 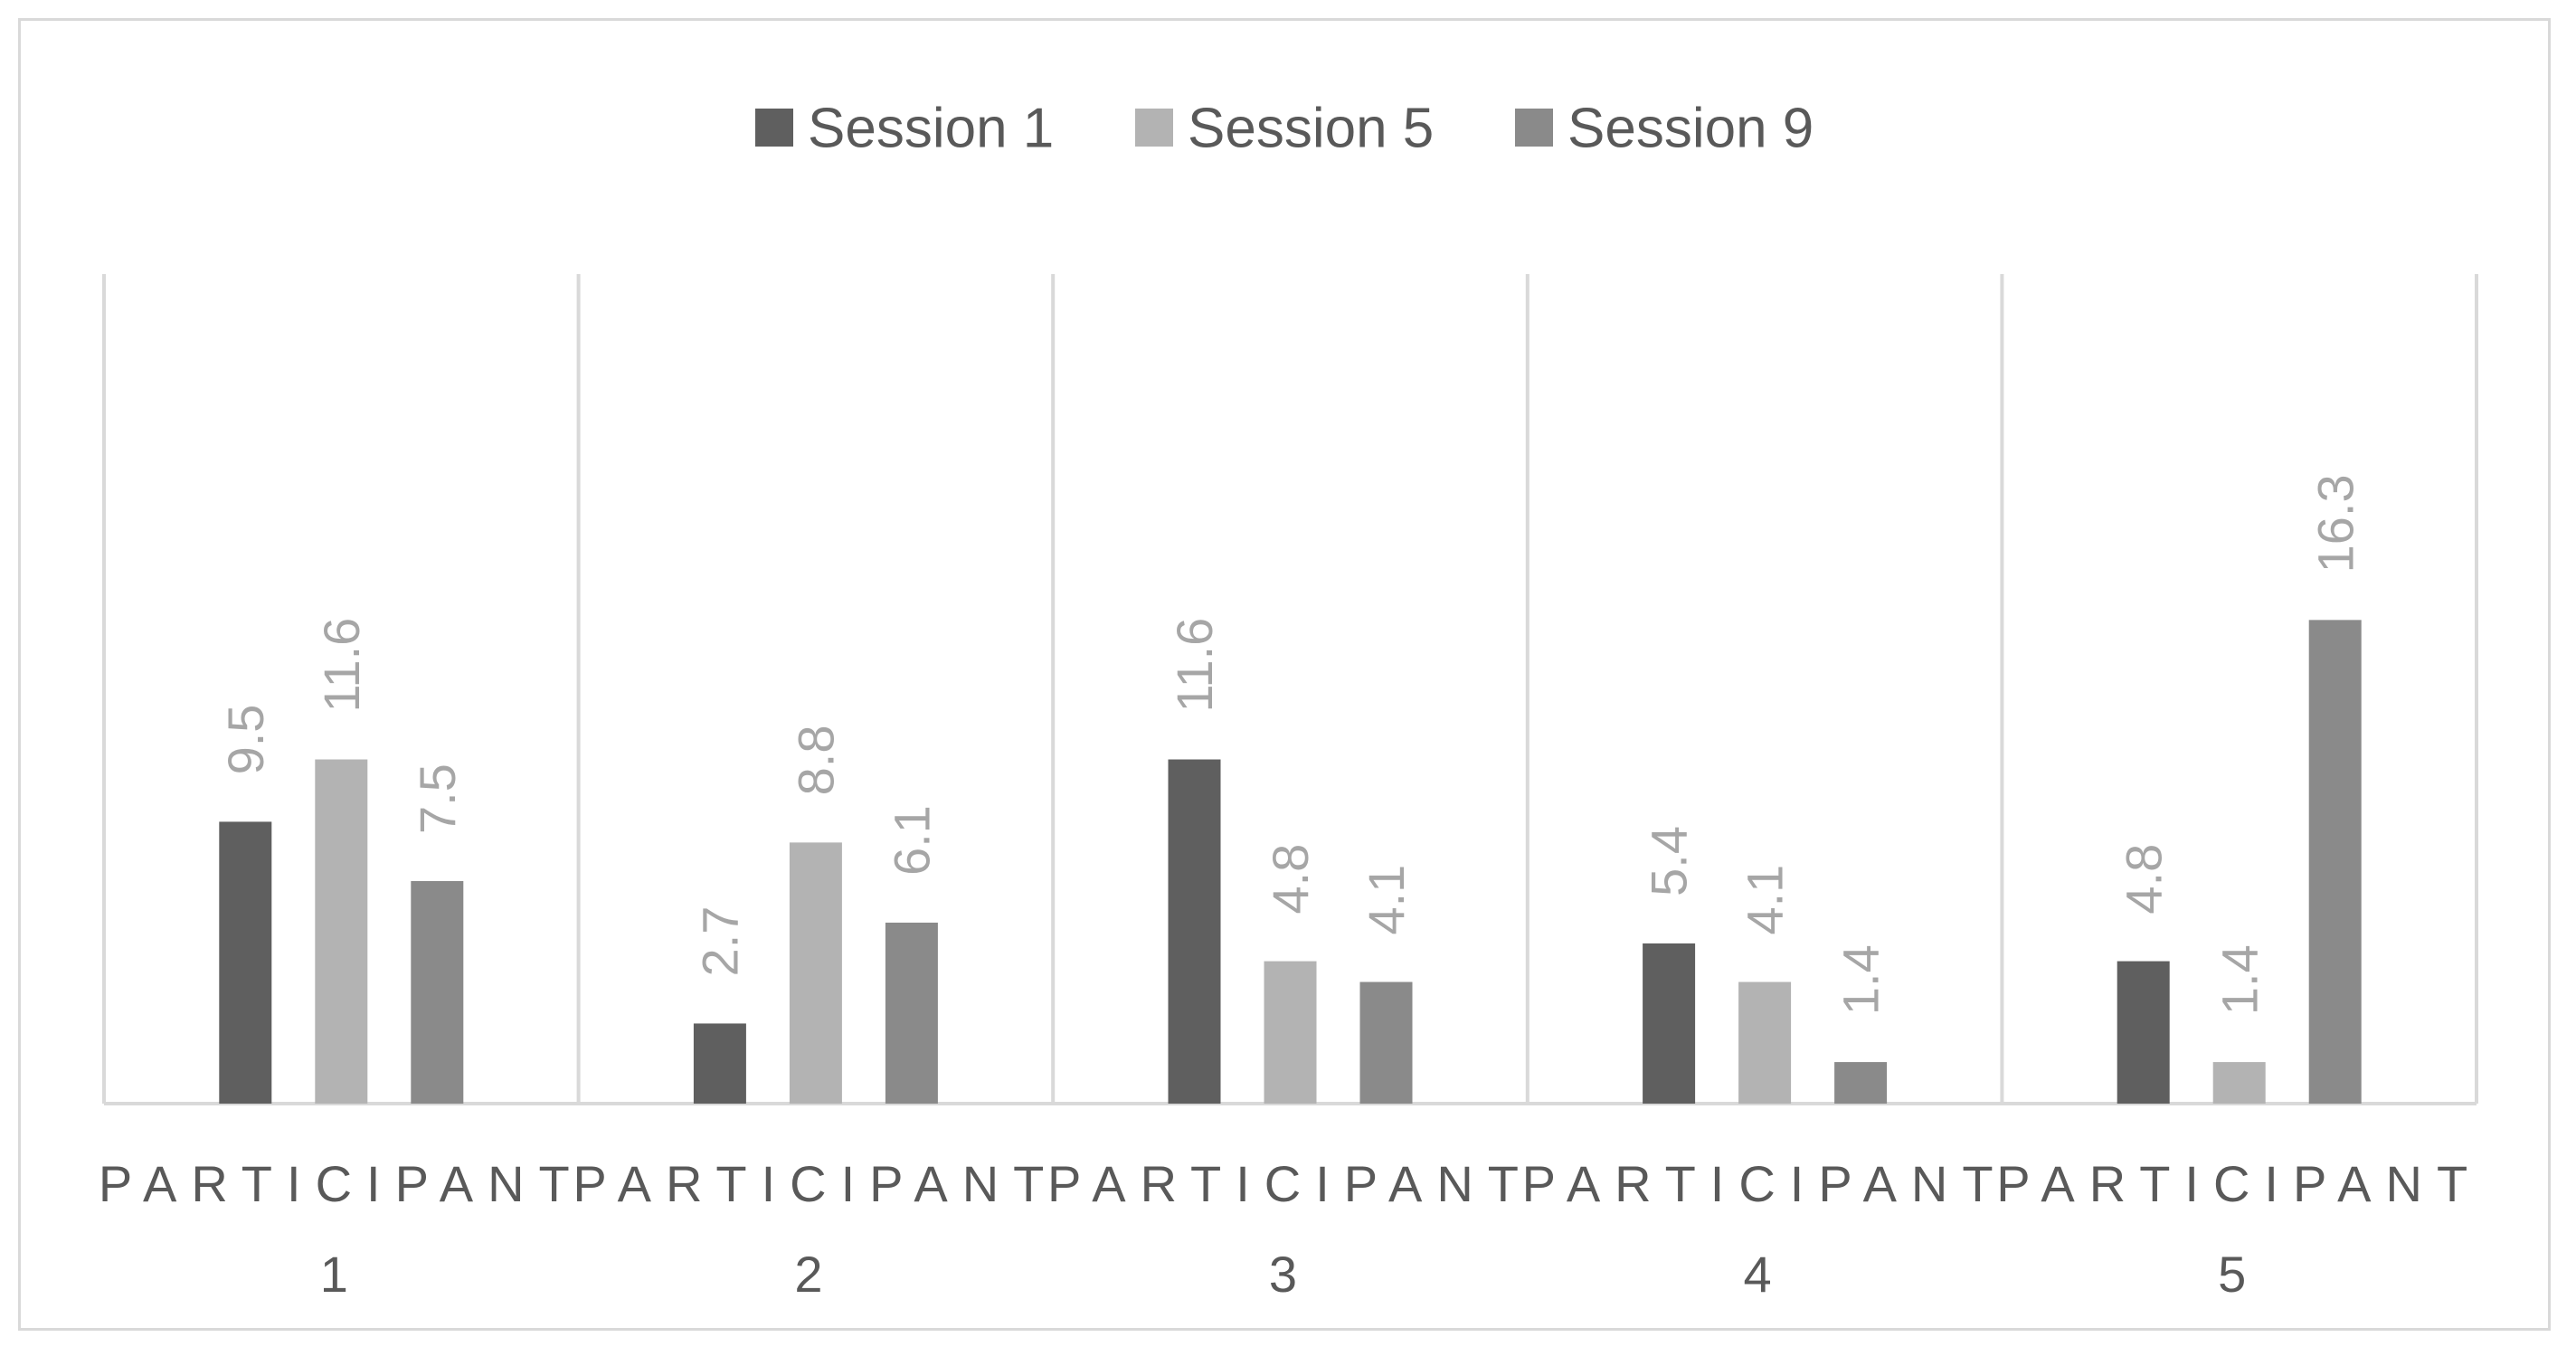 What do you see at coordinates (2239, 1275) in the screenshot?
I see `category-label: 5` at bounding box center [2239, 1275].